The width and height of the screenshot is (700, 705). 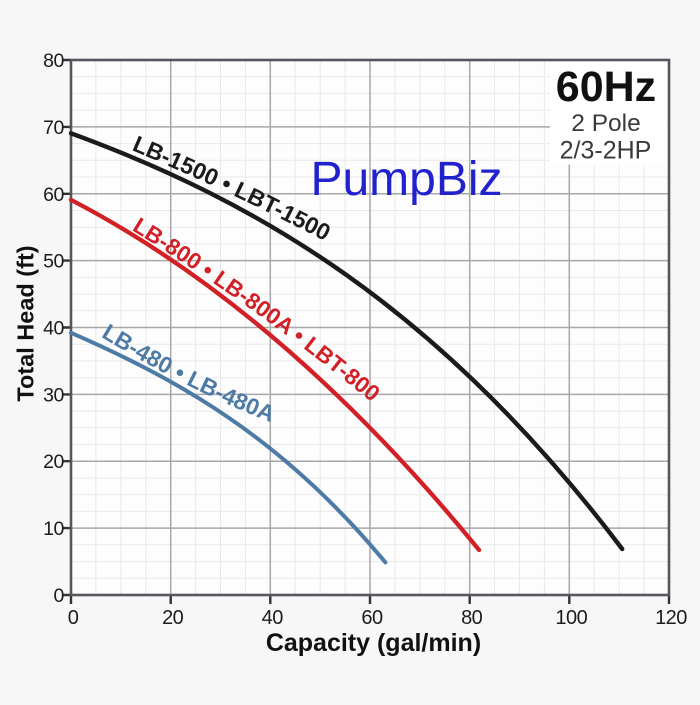 What do you see at coordinates (606, 87) in the screenshot?
I see `svg-text: 60Hz` at bounding box center [606, 87].